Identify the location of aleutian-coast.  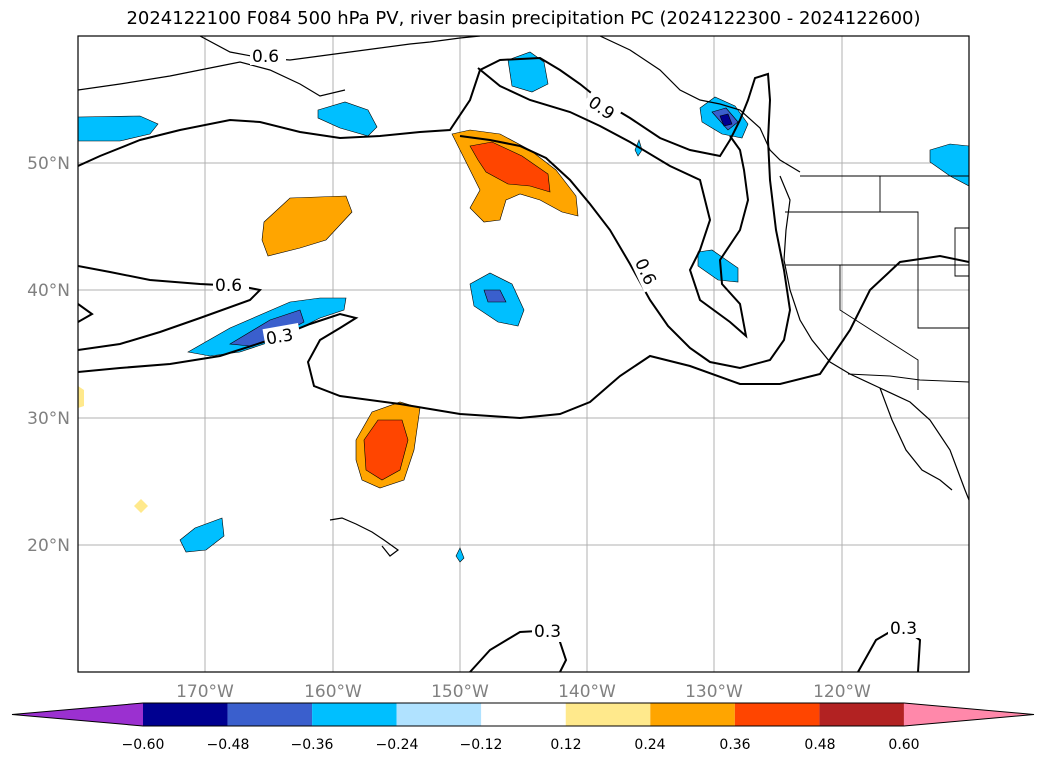
(212, 79).